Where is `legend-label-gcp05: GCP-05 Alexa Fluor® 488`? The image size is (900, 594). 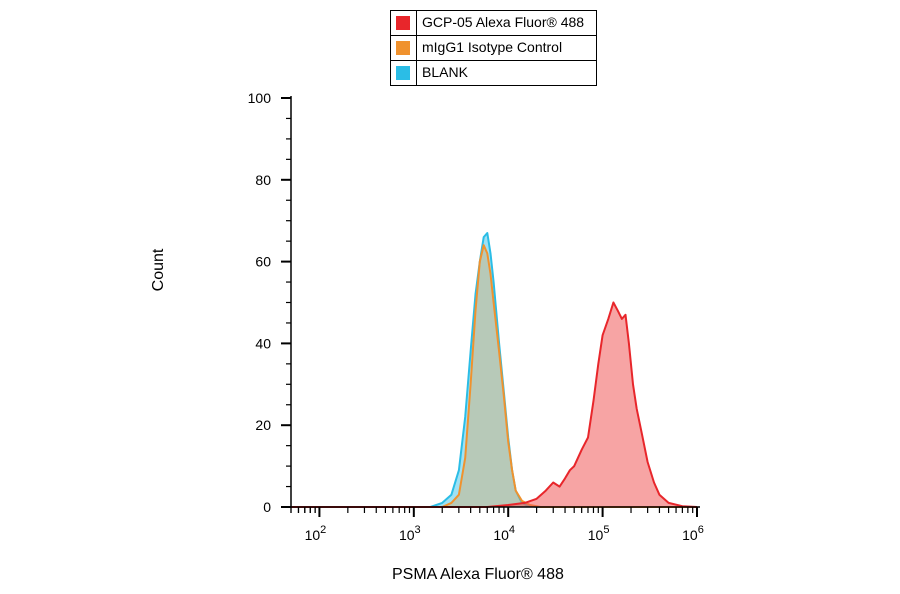 legend-label-gcp05: GCP-05 Alexa Fluor® 488 is located at coordinates (503, 22).